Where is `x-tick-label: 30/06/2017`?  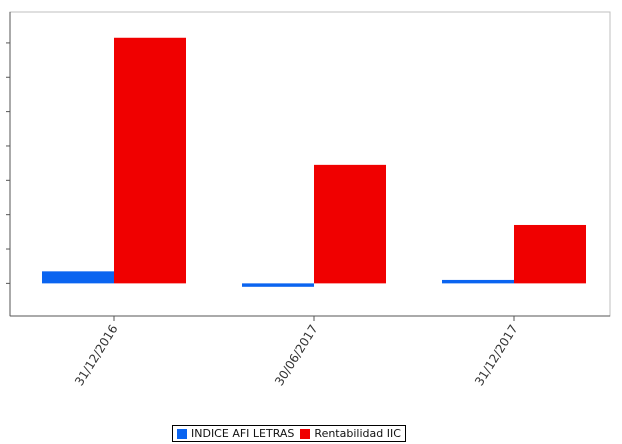 x-tick-label: 30/06/2017 is located at coordinates (296, 355).